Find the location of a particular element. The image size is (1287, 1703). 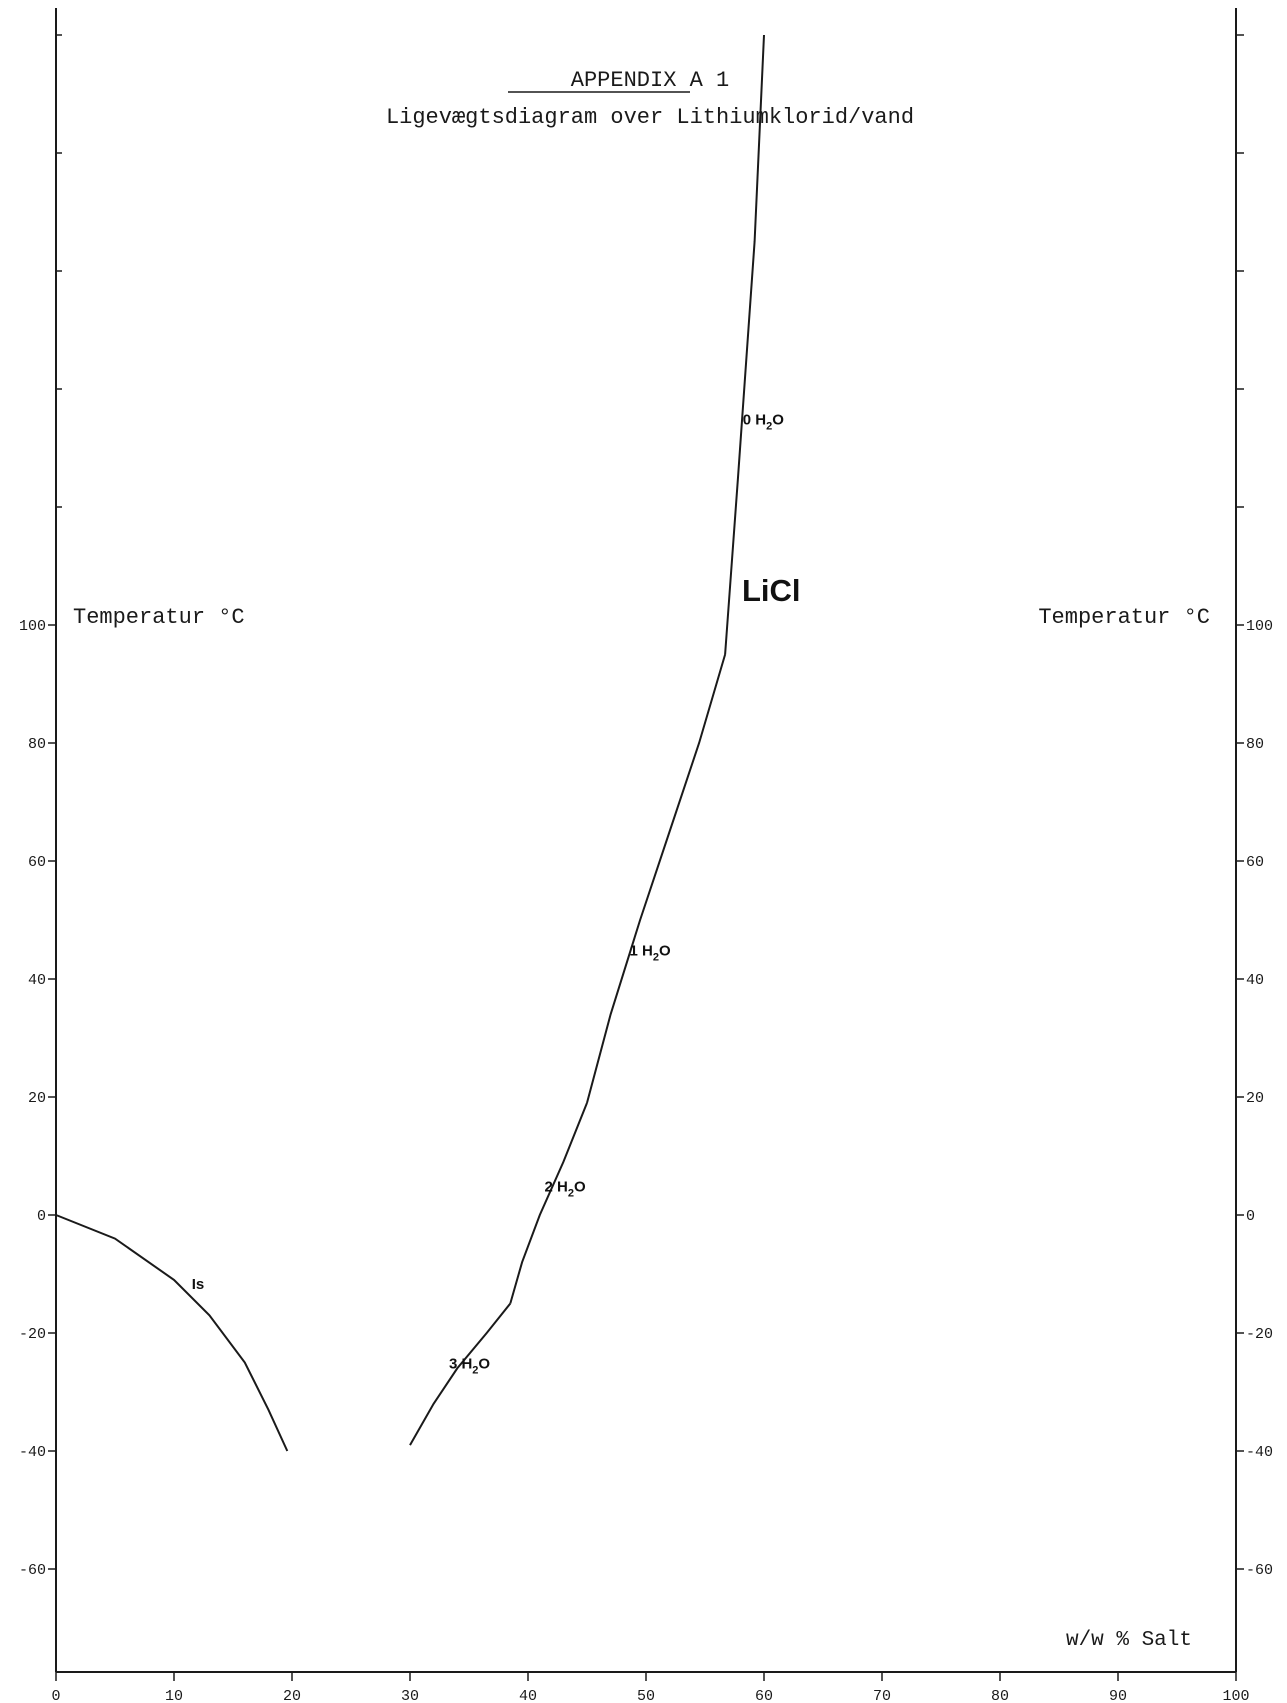

y-tick-label-right: 20 is located at coordinates (1255, 1098).